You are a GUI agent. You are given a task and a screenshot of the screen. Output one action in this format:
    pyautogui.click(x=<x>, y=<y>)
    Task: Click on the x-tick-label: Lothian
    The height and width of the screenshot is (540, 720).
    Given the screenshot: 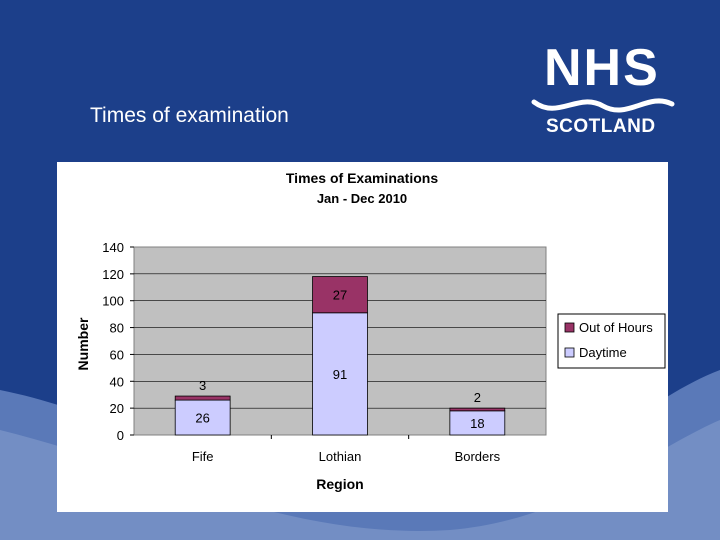 What is the action you would take?
    pyautogui.click(x=340, y=456)
    